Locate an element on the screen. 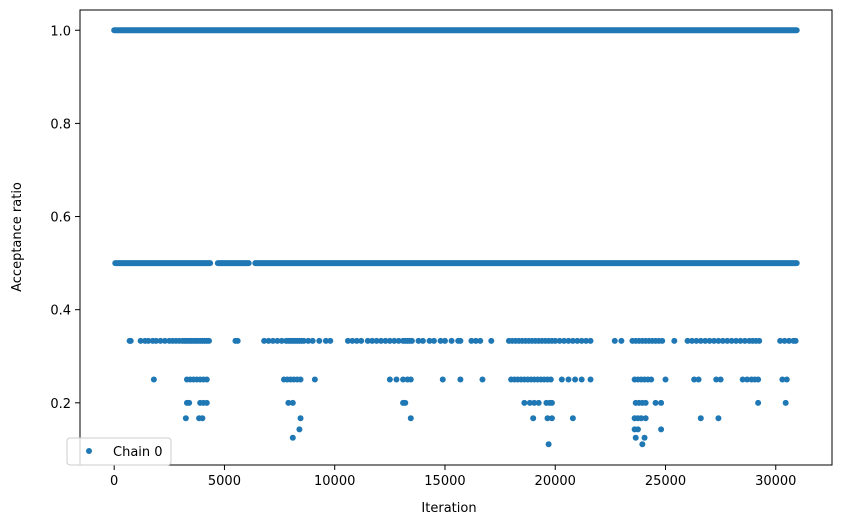 Image resolution: width=846 pixels, height=525 pixels. x-axis-label: Iteration is located at coordinates (448, 508).